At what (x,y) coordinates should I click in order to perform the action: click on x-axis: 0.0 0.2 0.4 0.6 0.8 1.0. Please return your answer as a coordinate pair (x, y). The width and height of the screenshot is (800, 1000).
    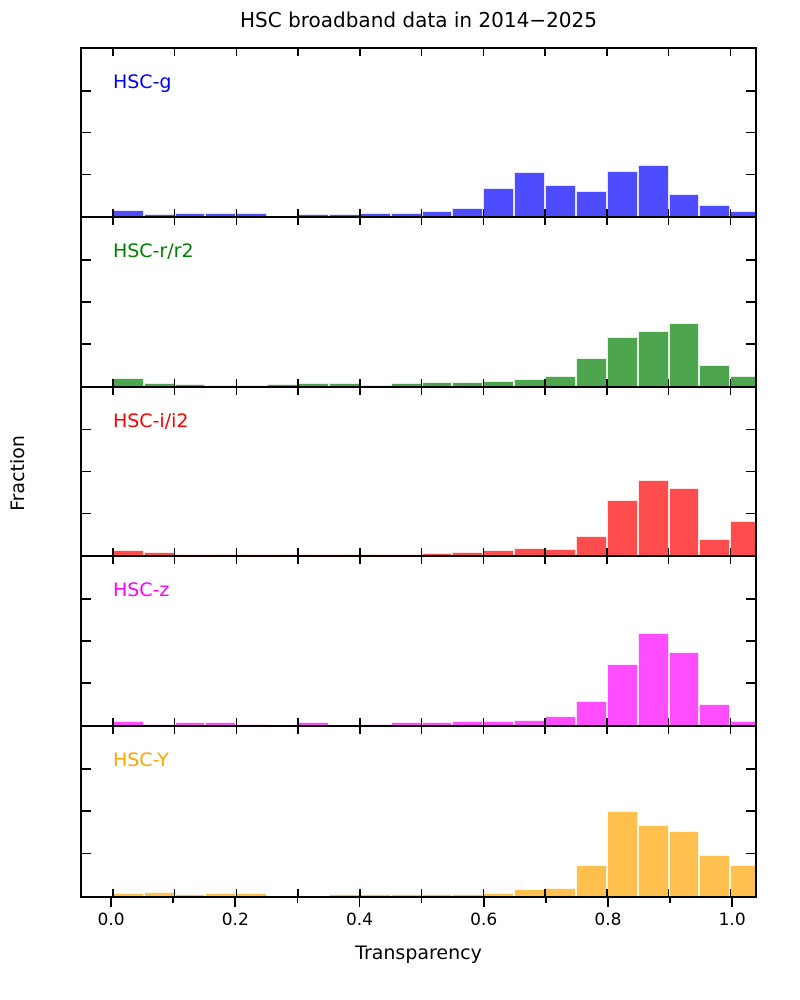
    Looking at the image, I should click on (418, 918).